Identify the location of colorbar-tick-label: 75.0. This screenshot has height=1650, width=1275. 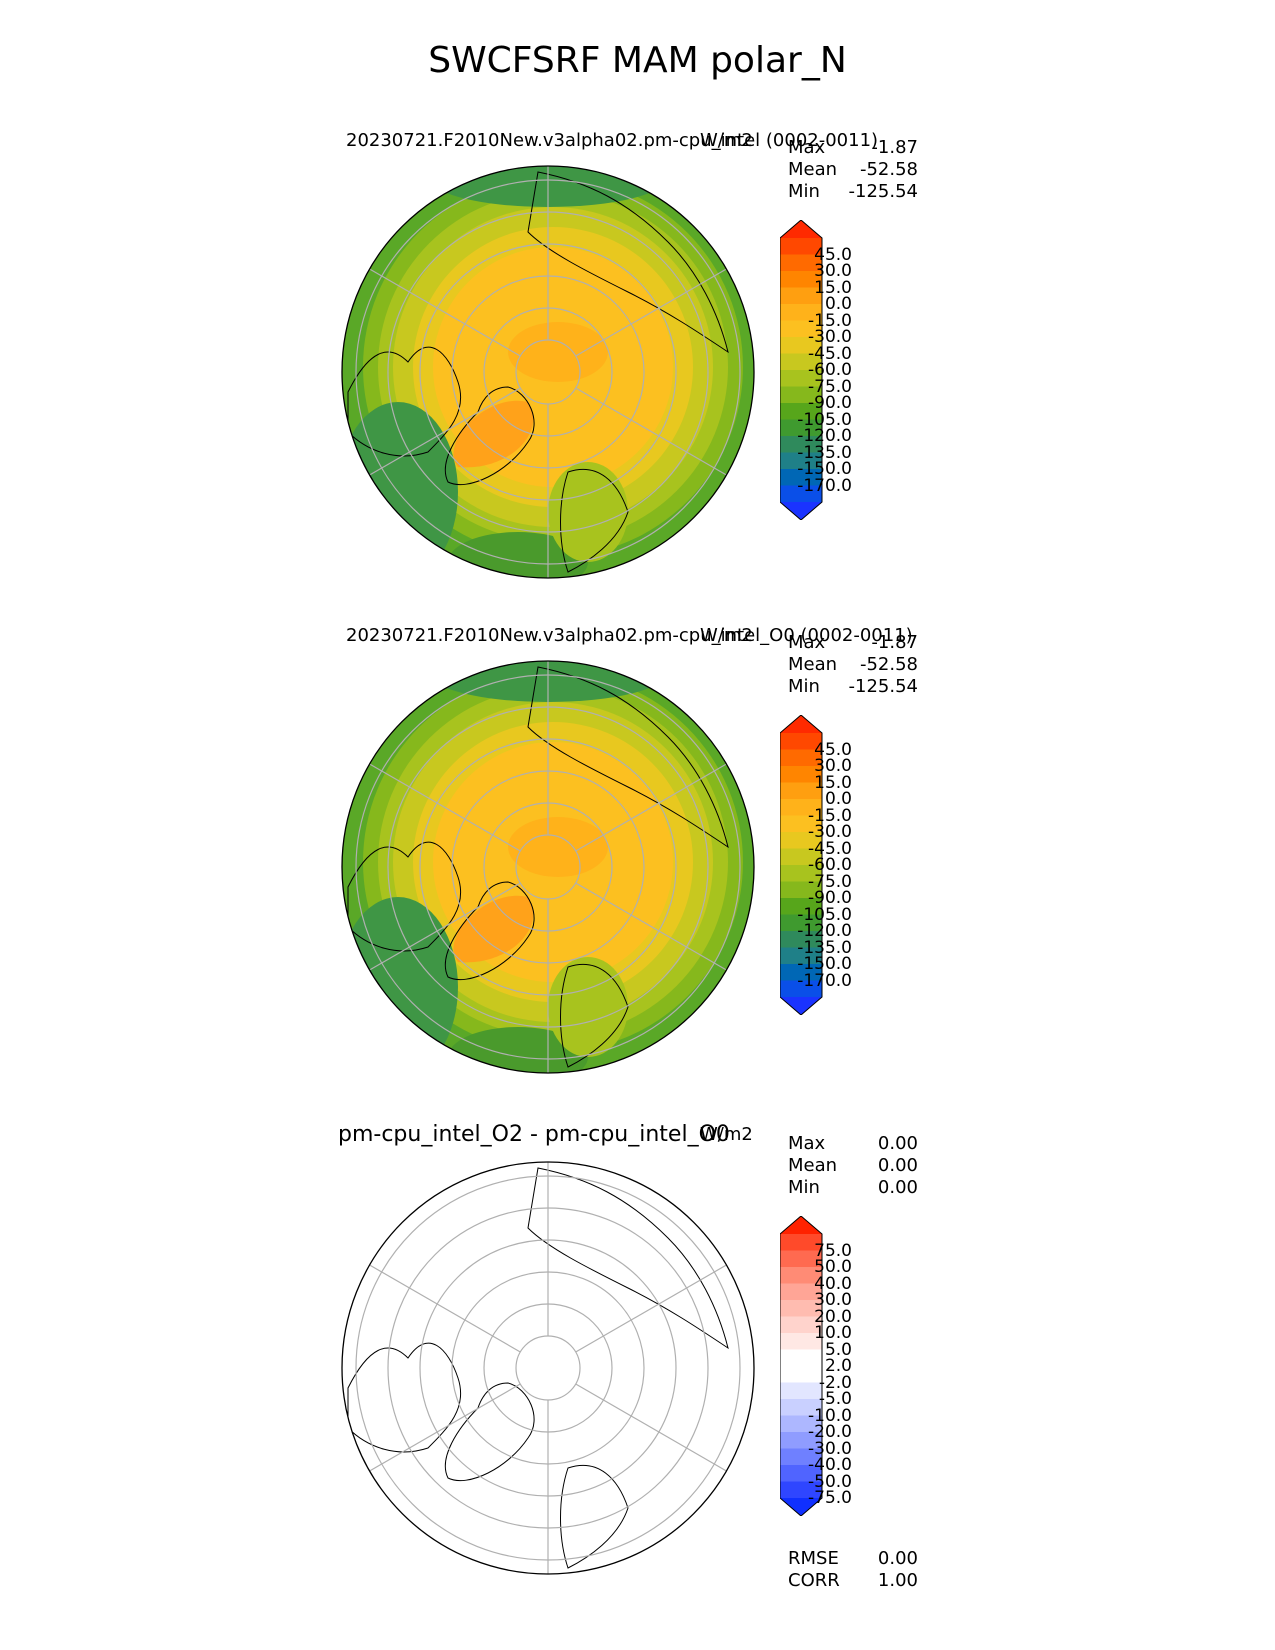
(833, 1250).